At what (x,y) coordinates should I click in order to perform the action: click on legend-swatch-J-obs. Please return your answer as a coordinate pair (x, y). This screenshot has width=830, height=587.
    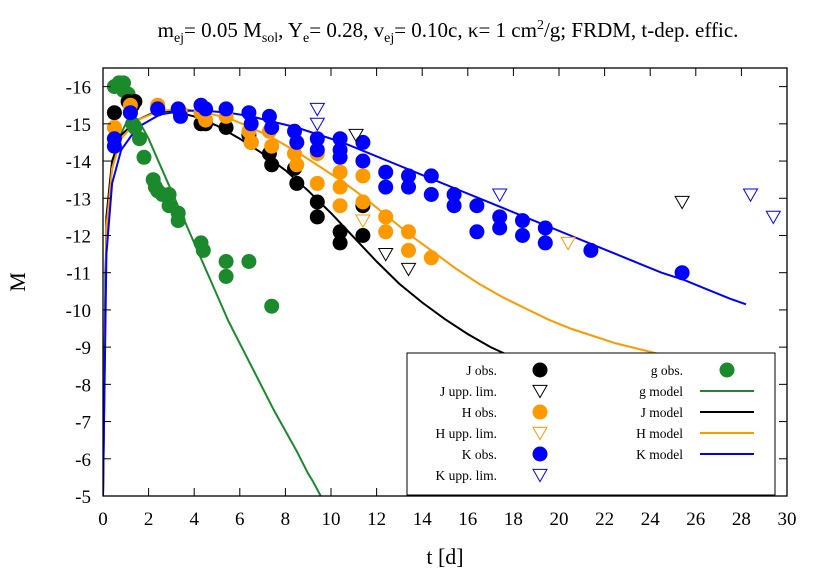
    Looking at the image, I should click on (540, 370).